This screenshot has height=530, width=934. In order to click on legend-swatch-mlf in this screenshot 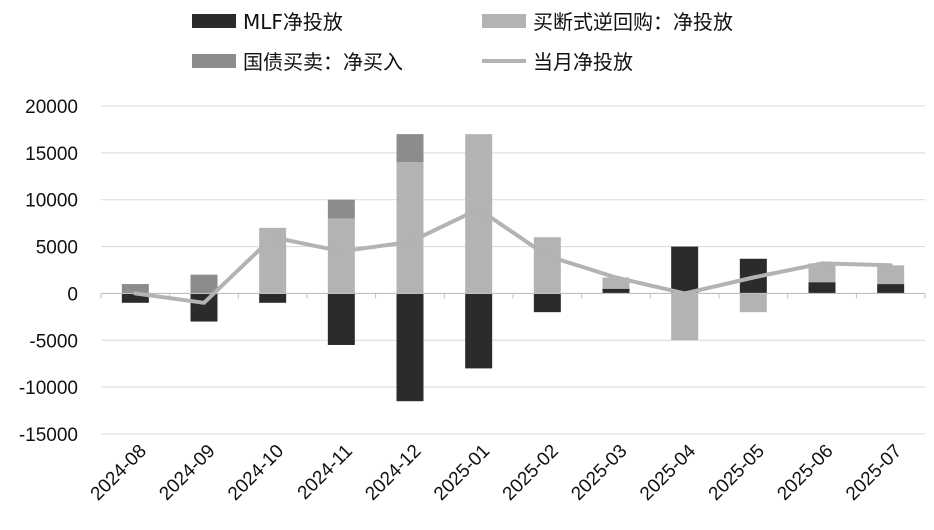, I will do `click(214, 21)`.